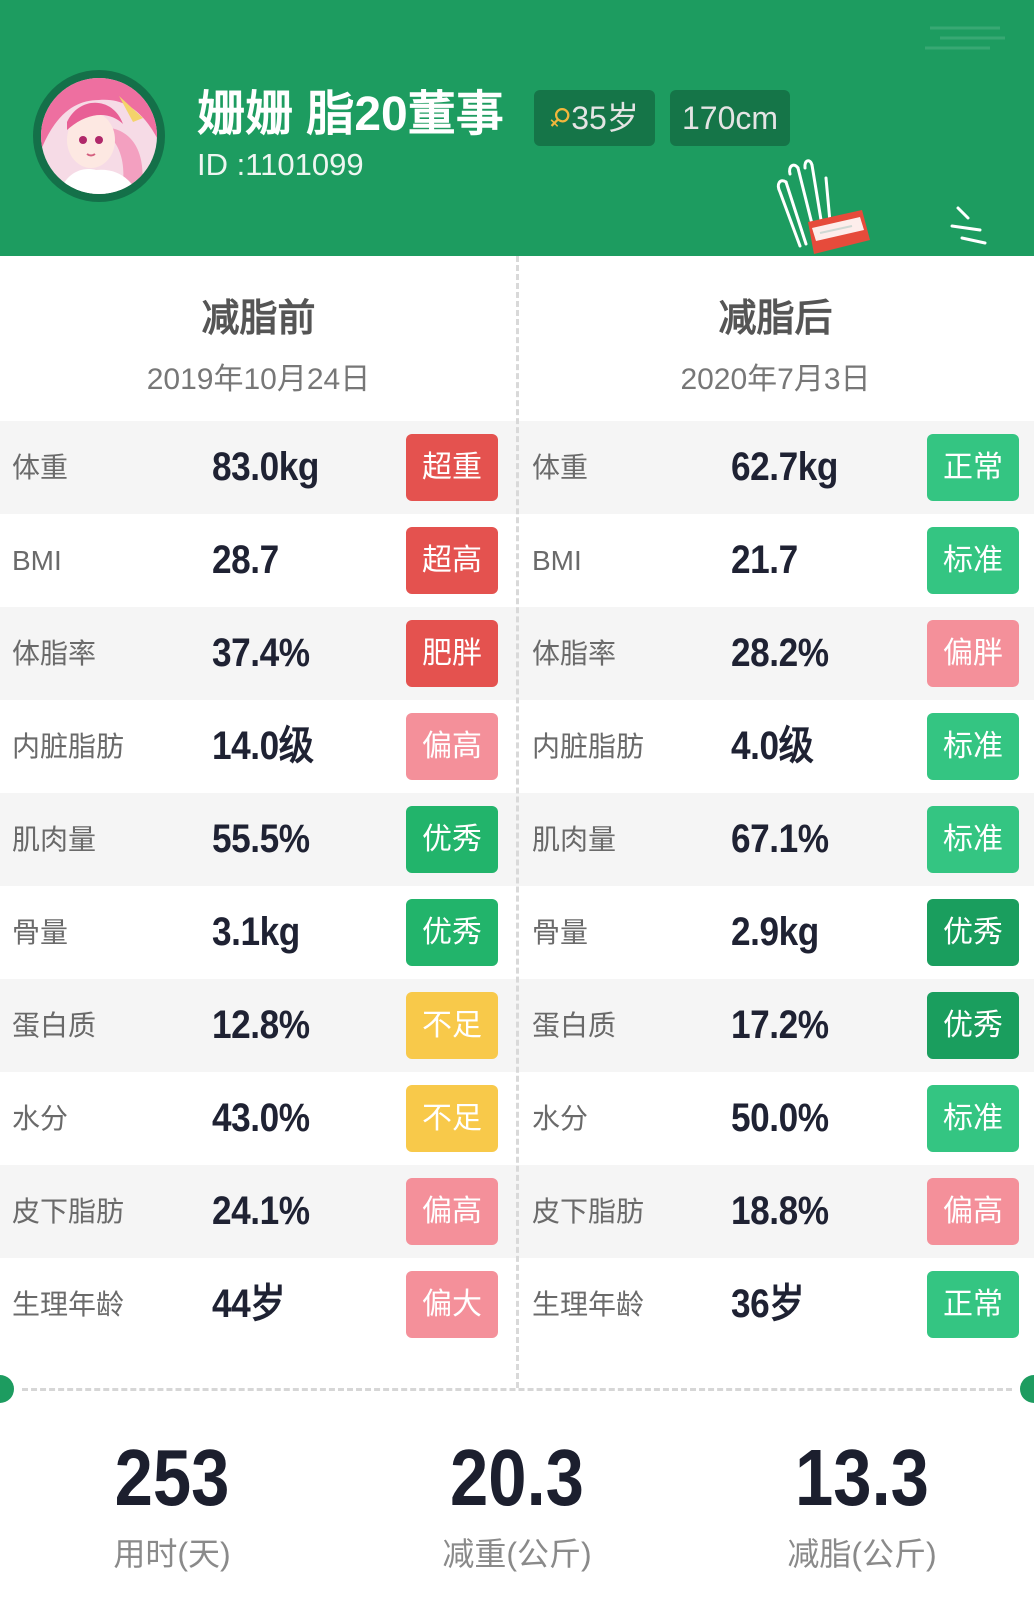 Image resolution: width=1034 pixels, height=1604 pixels. Describe the element at coordinates (775, 379) in the screenshot. I see `after-date: 2020年7月3日` at that location.